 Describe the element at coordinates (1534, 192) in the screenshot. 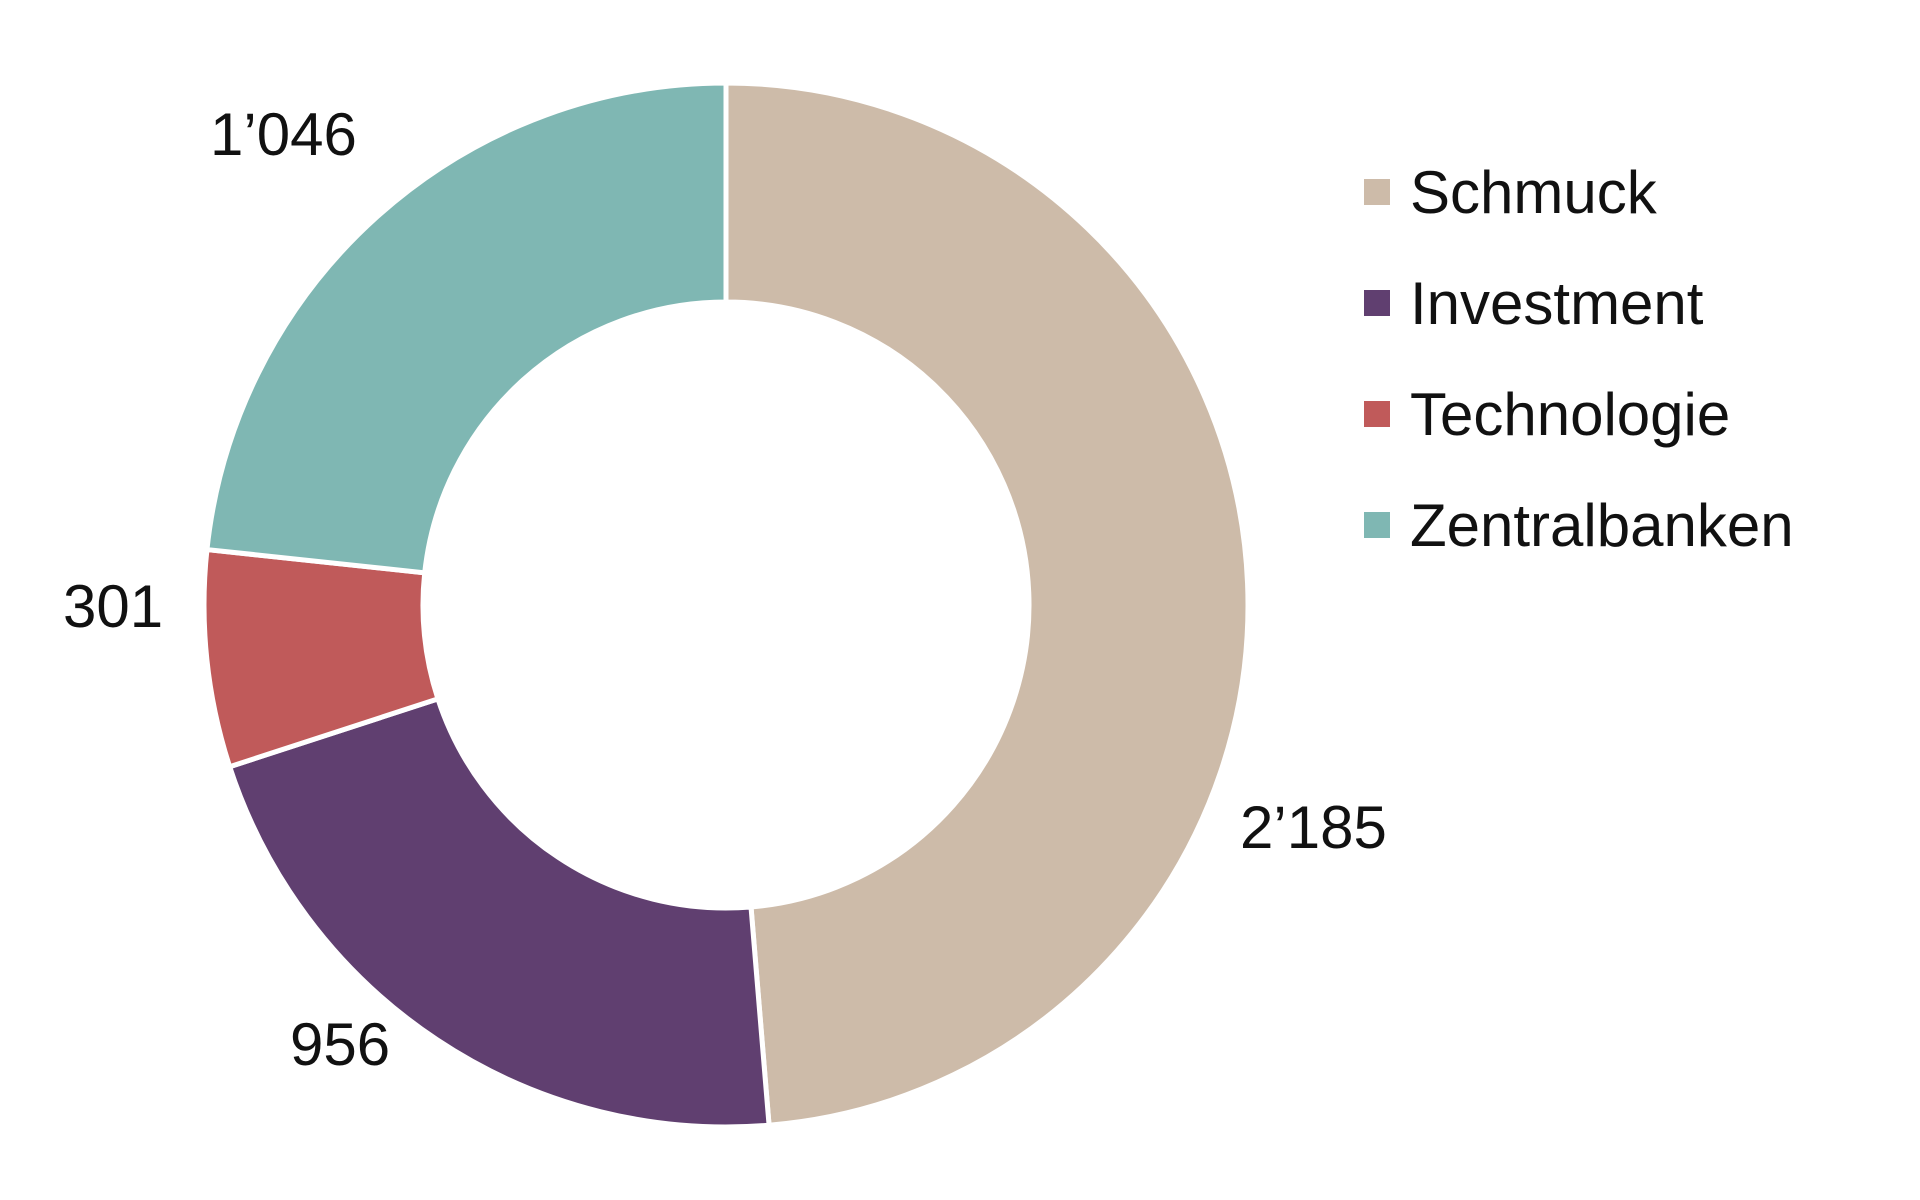

I see `legend-label-schmuck: Schmuck` at that location.